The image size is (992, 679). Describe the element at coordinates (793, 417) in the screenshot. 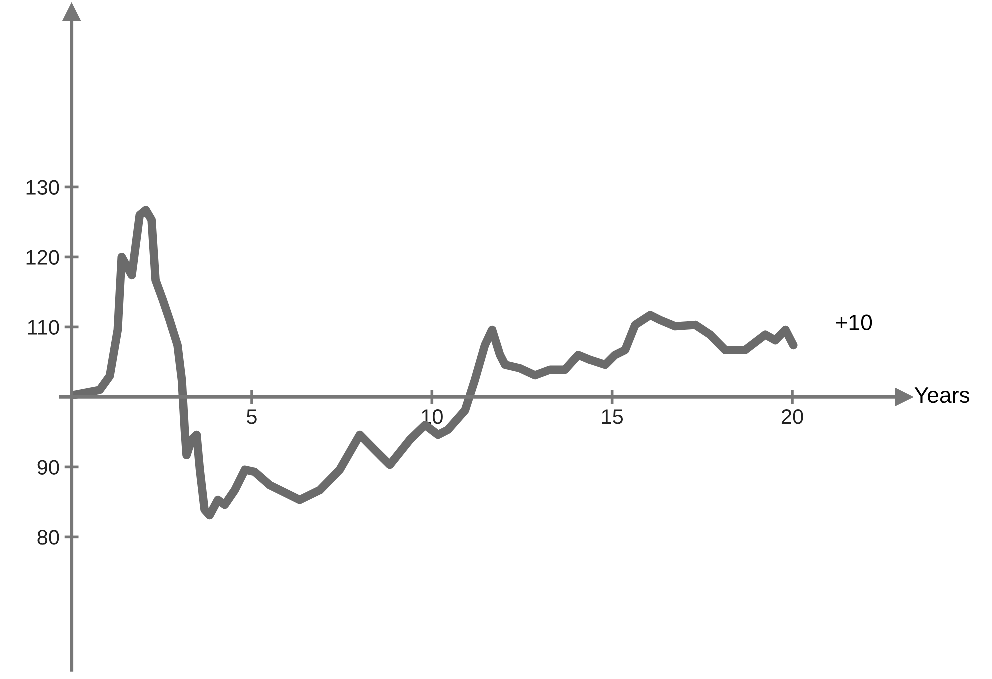

I see `x-tick-label: 20` at that location.